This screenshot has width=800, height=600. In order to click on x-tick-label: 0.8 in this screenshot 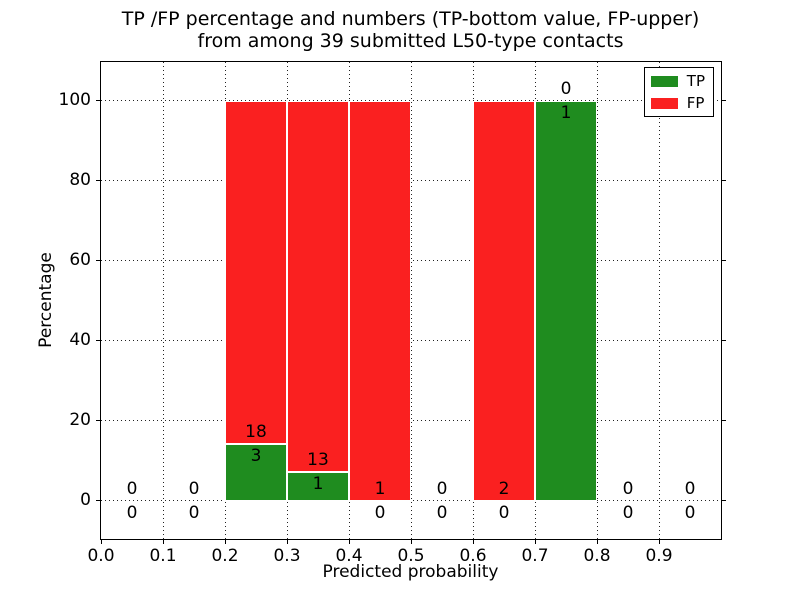, I will do `click(597, 556)`.